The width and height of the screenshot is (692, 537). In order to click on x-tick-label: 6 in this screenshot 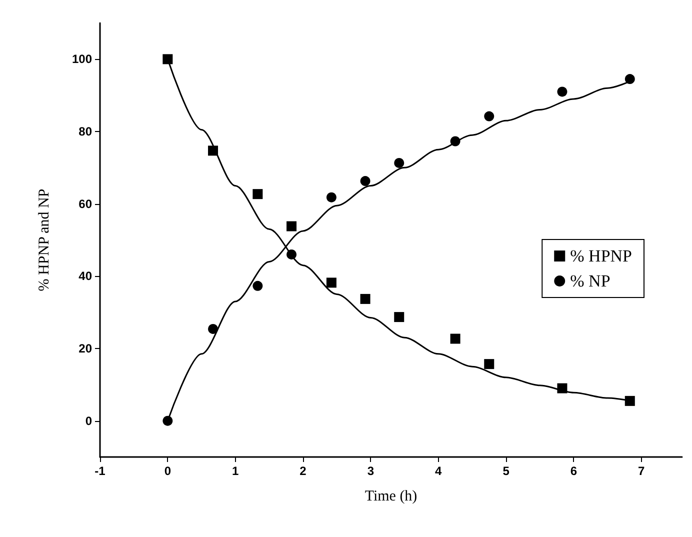, I will do `click(574, 471)`.